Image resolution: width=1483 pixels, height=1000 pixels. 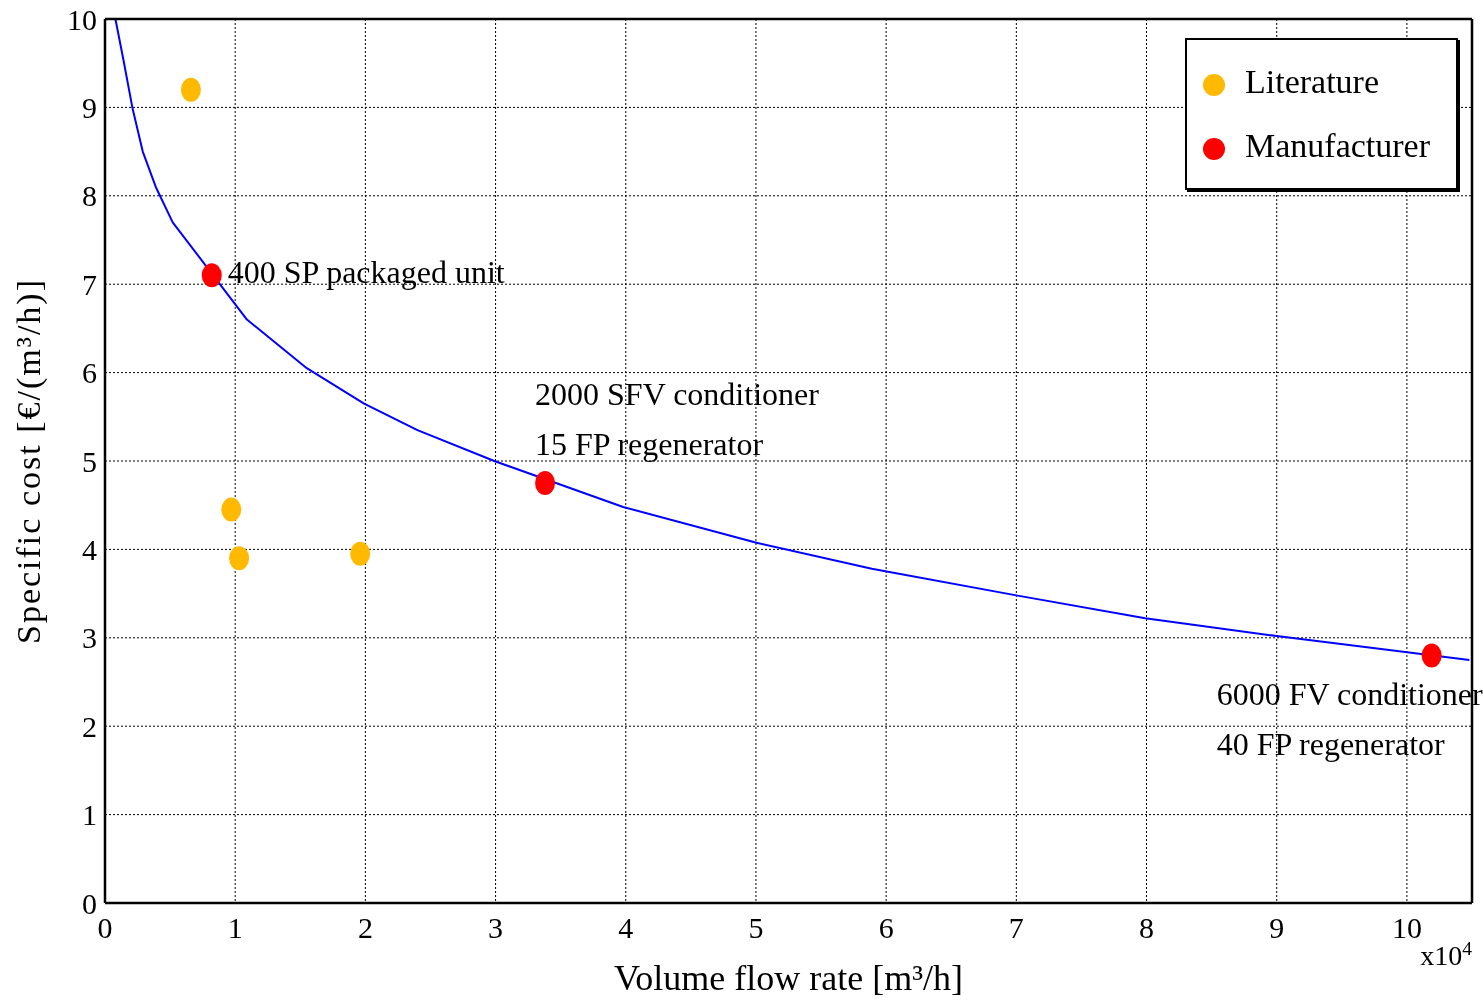 I want to click on y-tick-label: 9, so click(x=89, y=108).